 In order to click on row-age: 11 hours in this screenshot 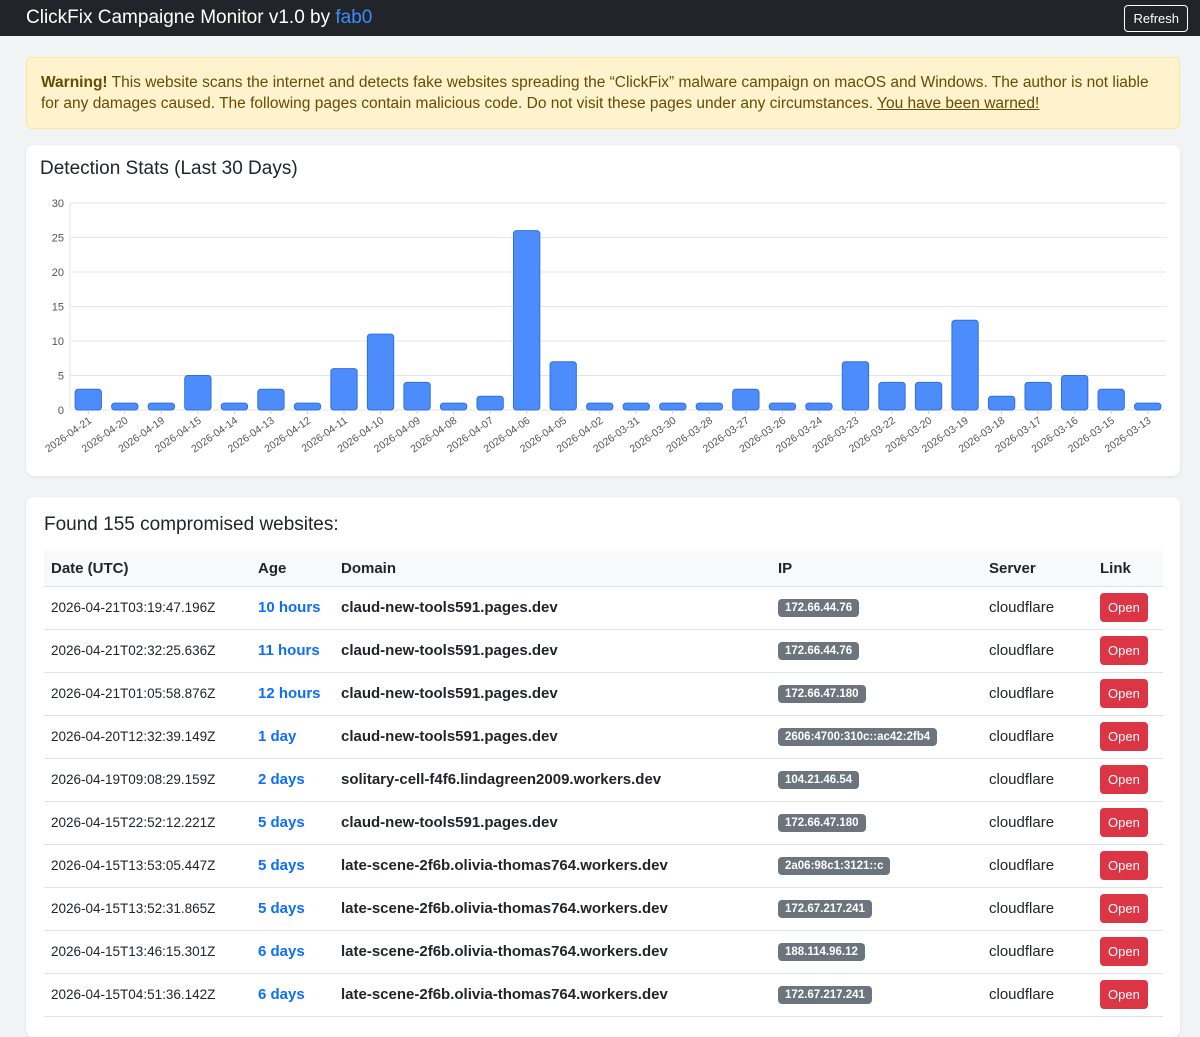, I will do `click(292, 651)`.